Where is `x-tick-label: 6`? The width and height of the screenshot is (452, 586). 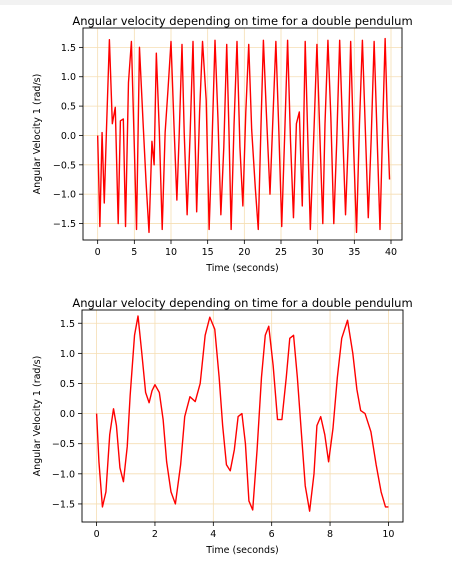
x-tick-label: 6 is located at coordinates (272, 534).